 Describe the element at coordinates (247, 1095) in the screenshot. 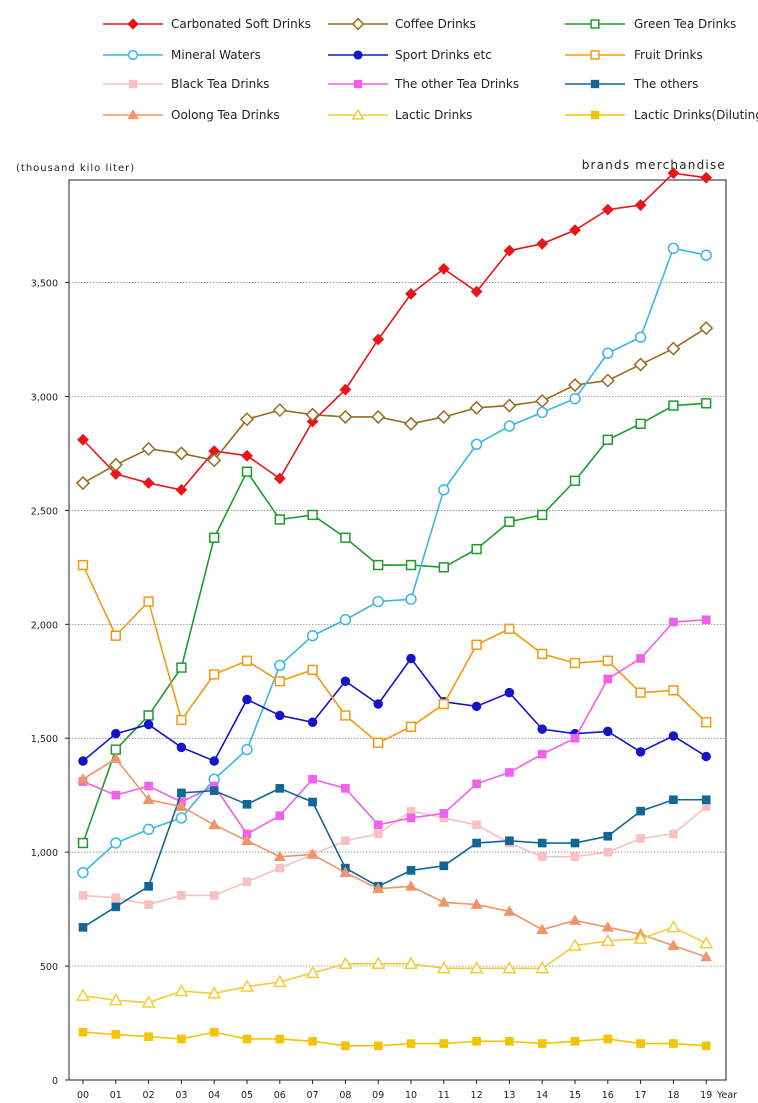

I see `x-tick-label: 05` at that location.